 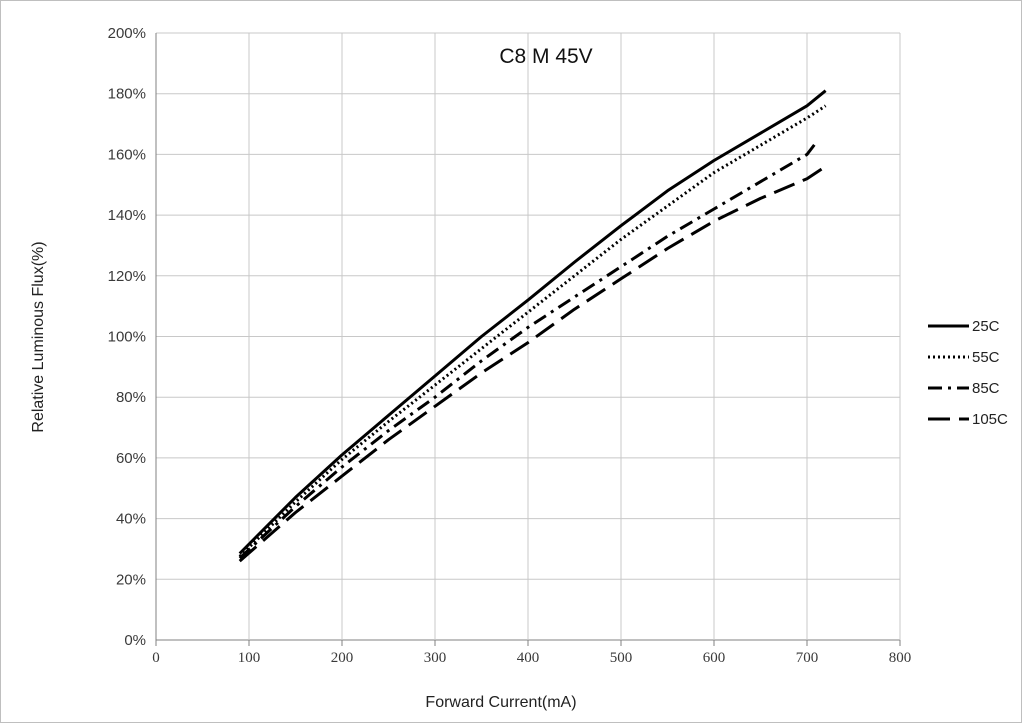 What do you see at coordinates (131, 519) in the screenshot?
I see `y-tick-label: 40%` at bounding box center [131, 519].